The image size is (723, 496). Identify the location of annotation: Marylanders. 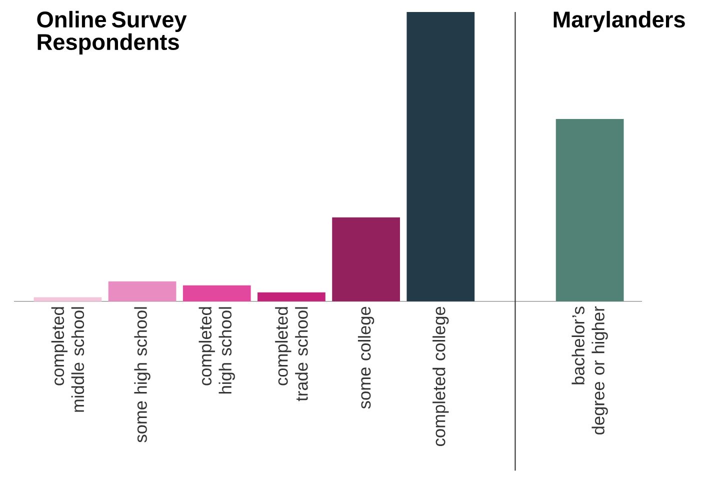
(619, 21).